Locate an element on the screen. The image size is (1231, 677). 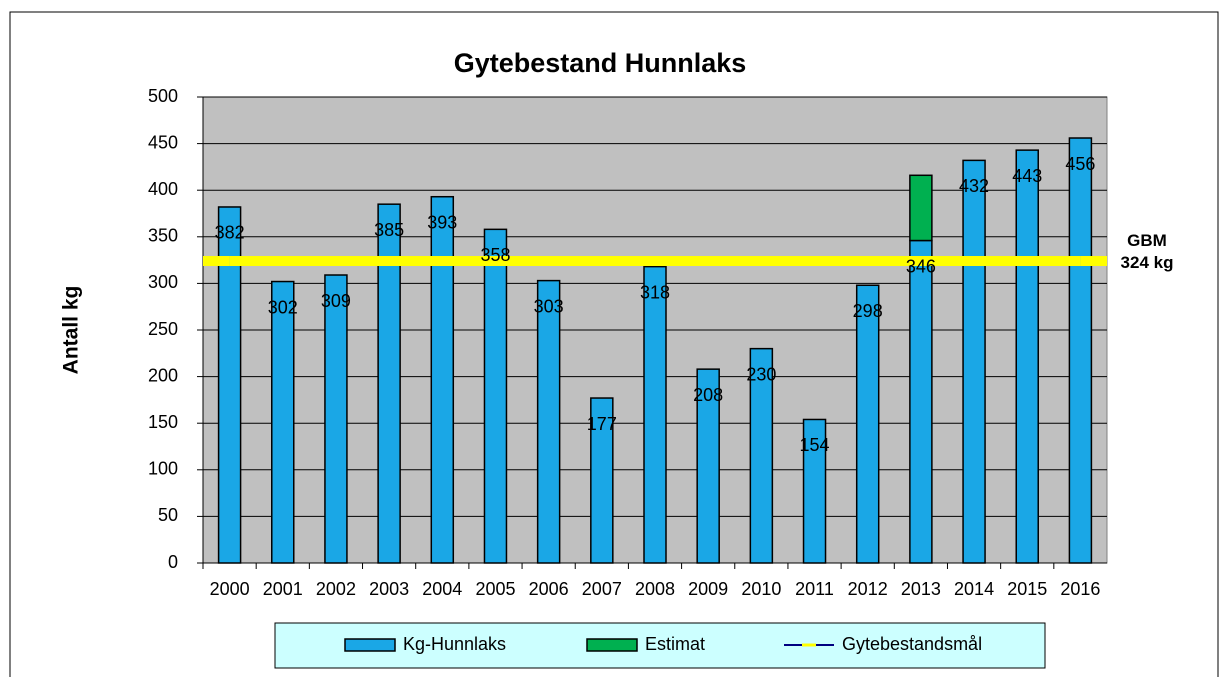
data-label: 382 is located at coordinates (230, 233).